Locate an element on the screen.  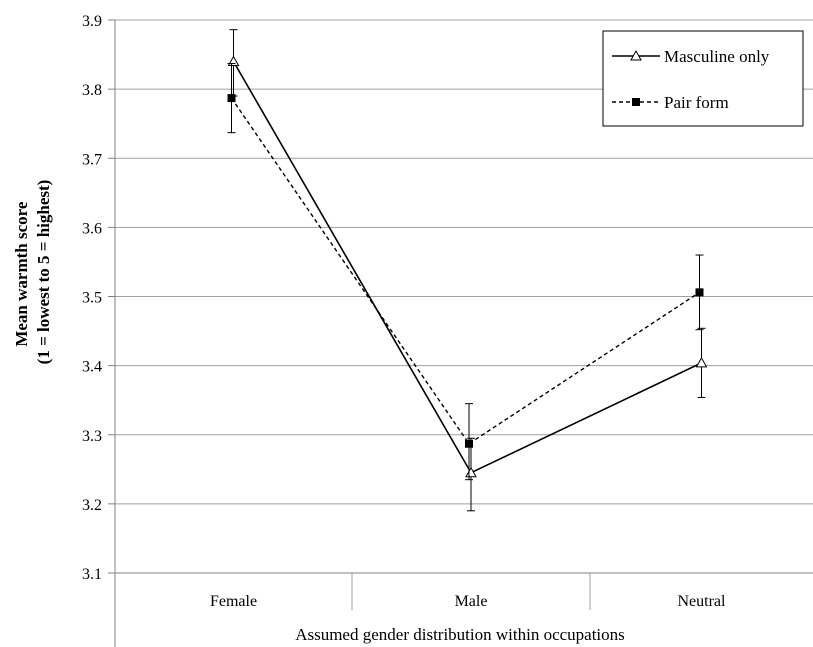
y-tick-label-3.3: 3.3 is located at coordinates (92, 436).